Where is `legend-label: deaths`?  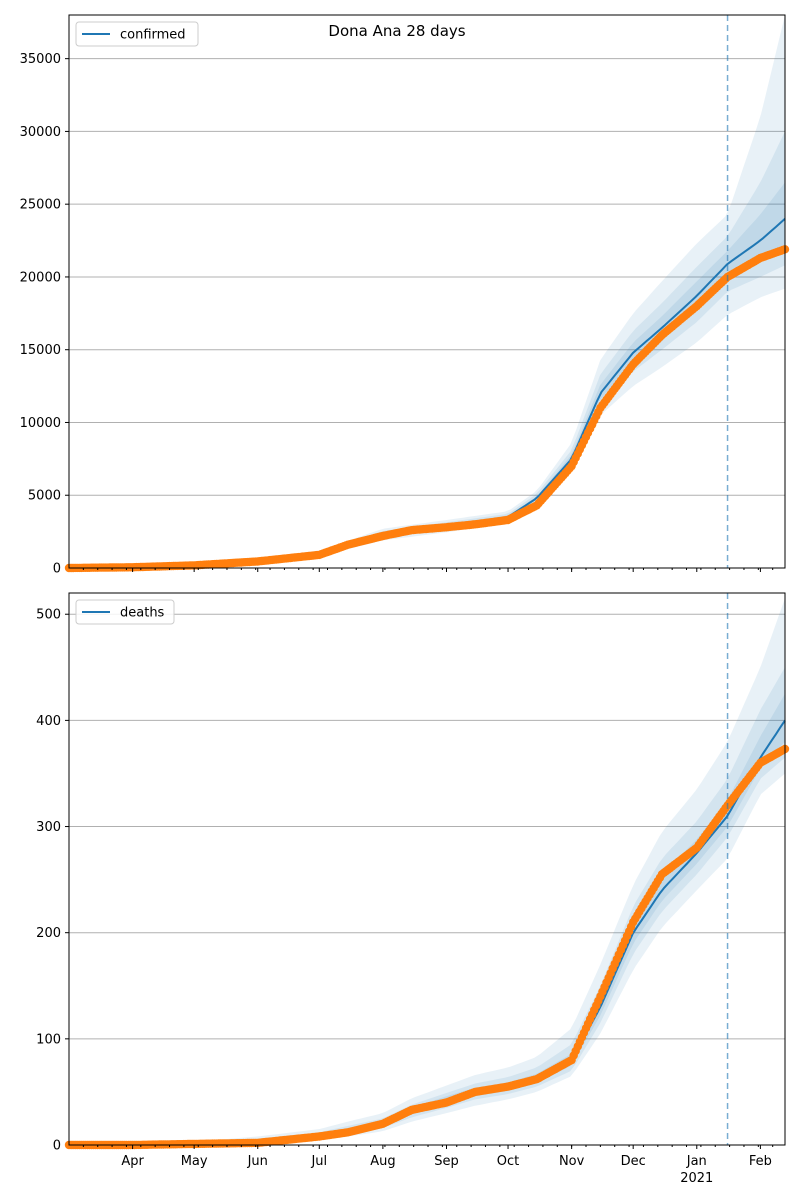 legend-label: deaths is located at coordinates (142, 613).